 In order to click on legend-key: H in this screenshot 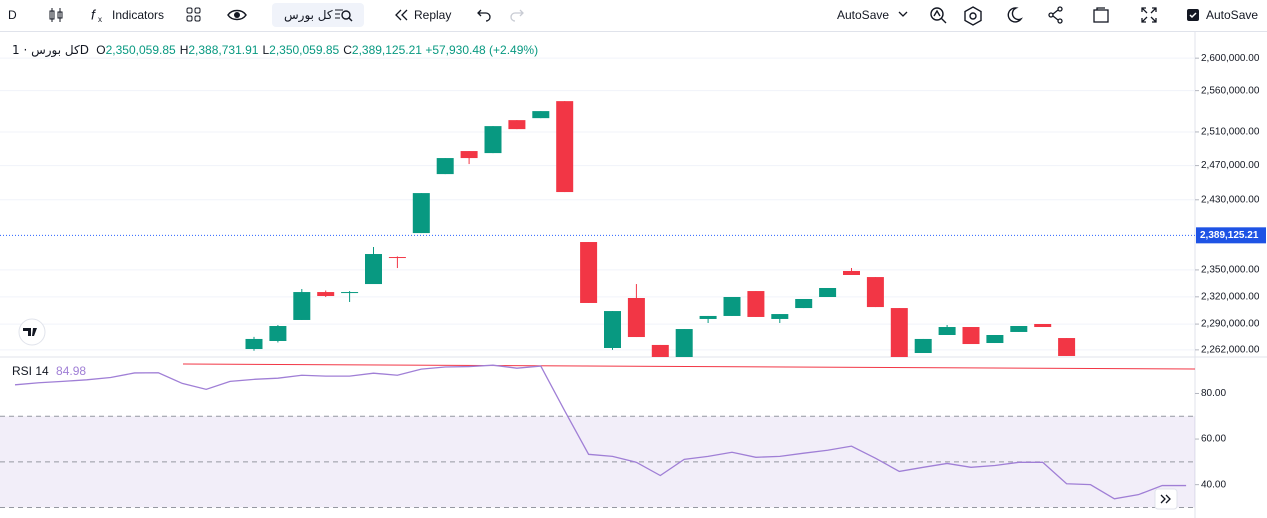, I will do `click(184, 50)`.